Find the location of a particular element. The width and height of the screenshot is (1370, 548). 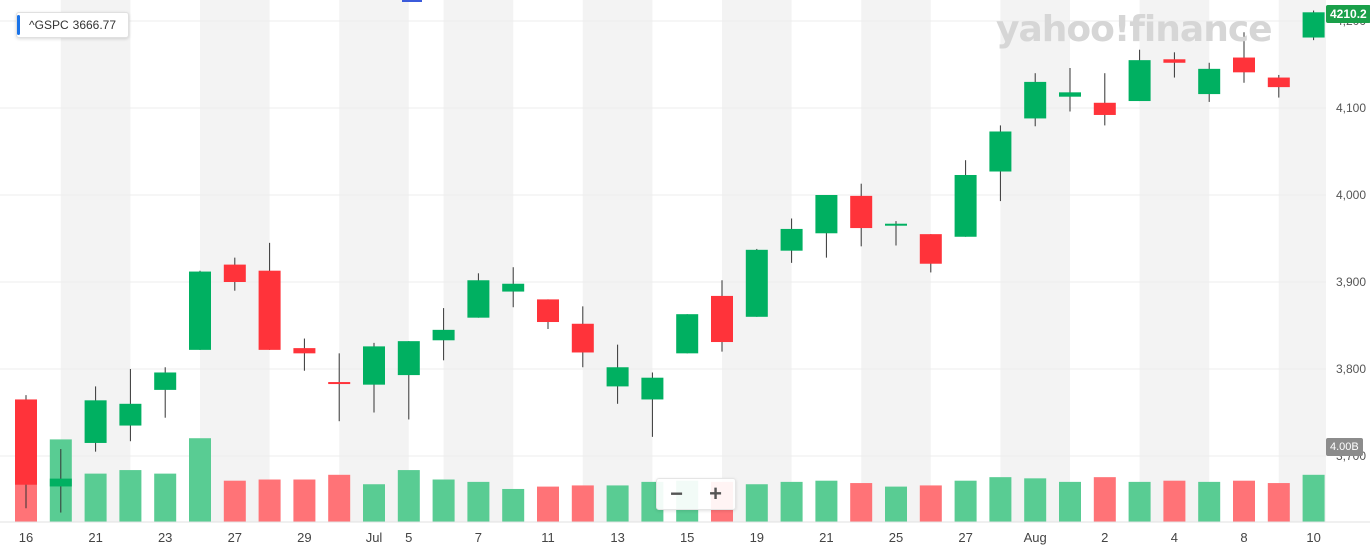

price-tick-label: 4,100 is located at coordinates (1351, 108).